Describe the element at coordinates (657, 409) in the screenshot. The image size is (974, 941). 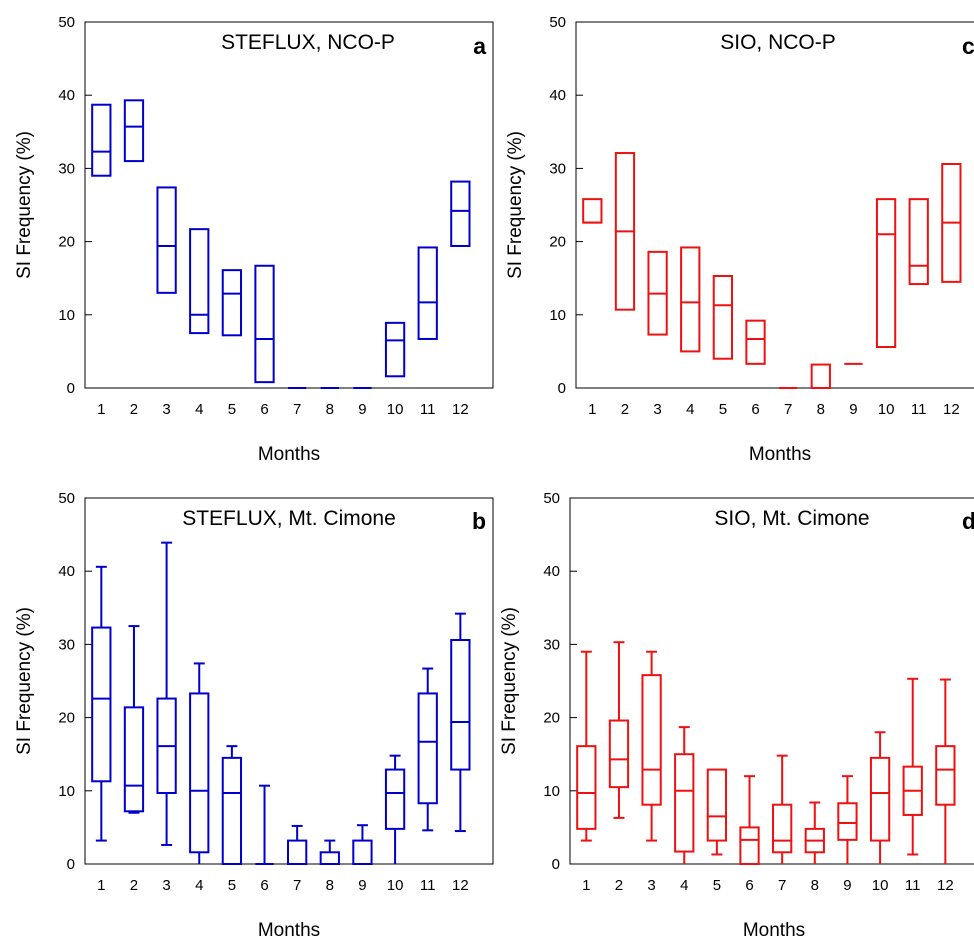
I see `panel-c-xtick-label: 3` at that location.